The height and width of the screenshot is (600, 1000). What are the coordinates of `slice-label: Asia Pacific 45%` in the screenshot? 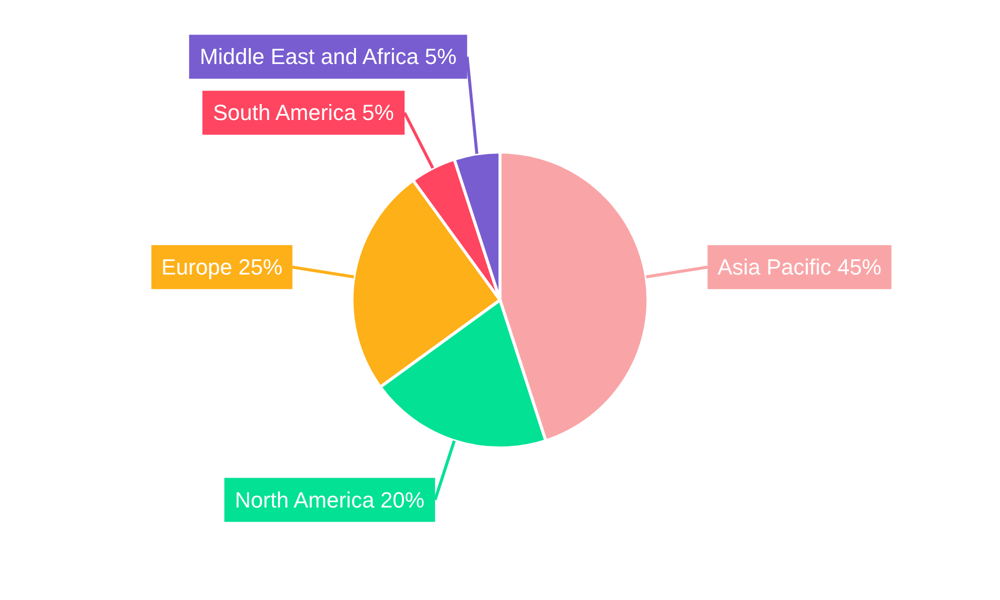 It's located at (800, 267).